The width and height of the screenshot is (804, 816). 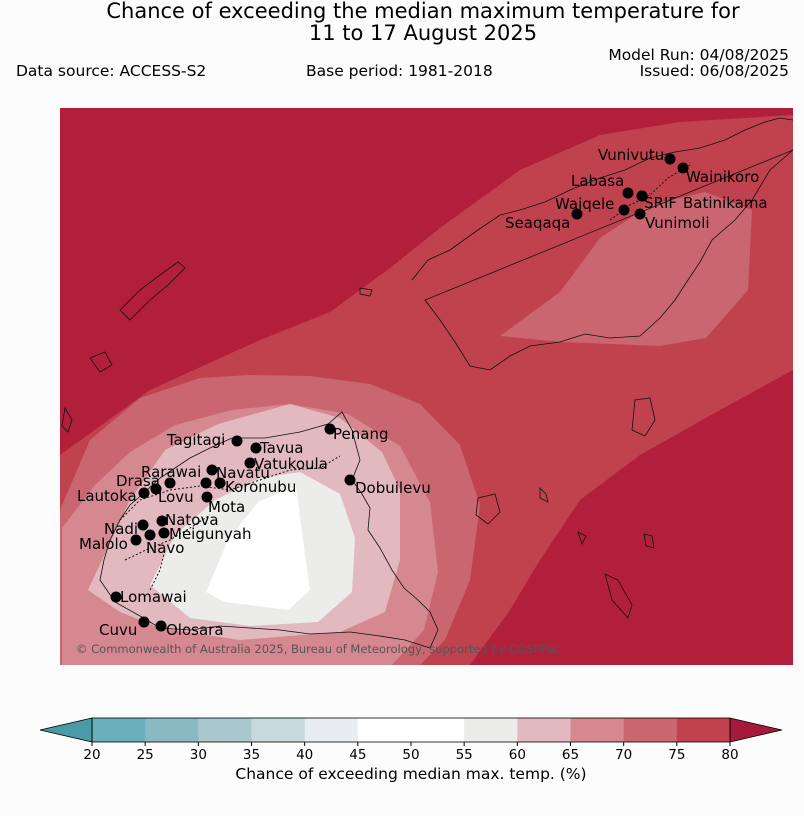 What do you see at coordinates (623, 755) in the screenshot?
I see `colorbar-tick-label: 70` at bounding box center [623, 755].